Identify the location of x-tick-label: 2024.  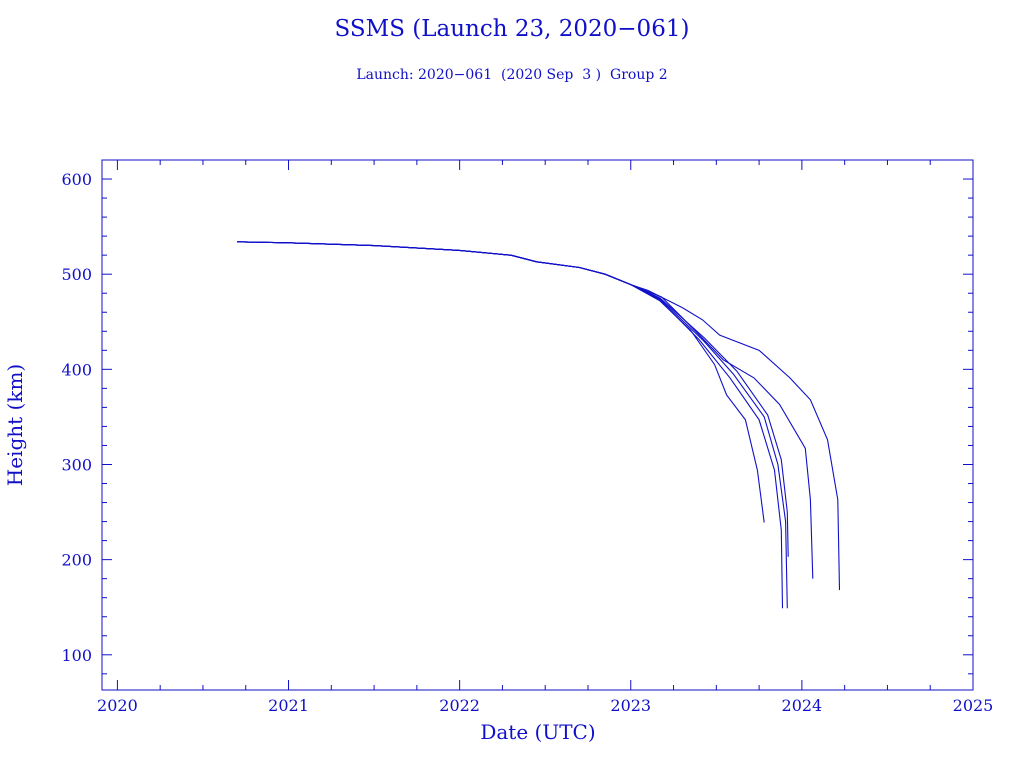
(802, 705).